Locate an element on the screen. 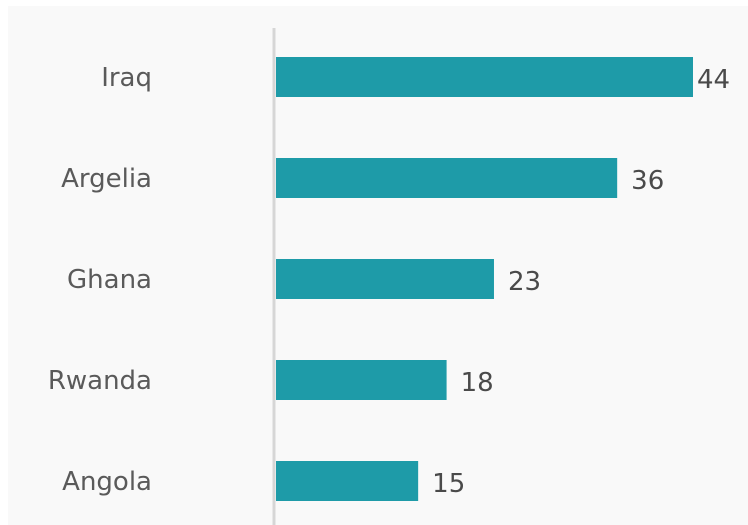  category-labels: Iraq Argelia Ghana Rwanda Angola is located at coordinates (100, 280).